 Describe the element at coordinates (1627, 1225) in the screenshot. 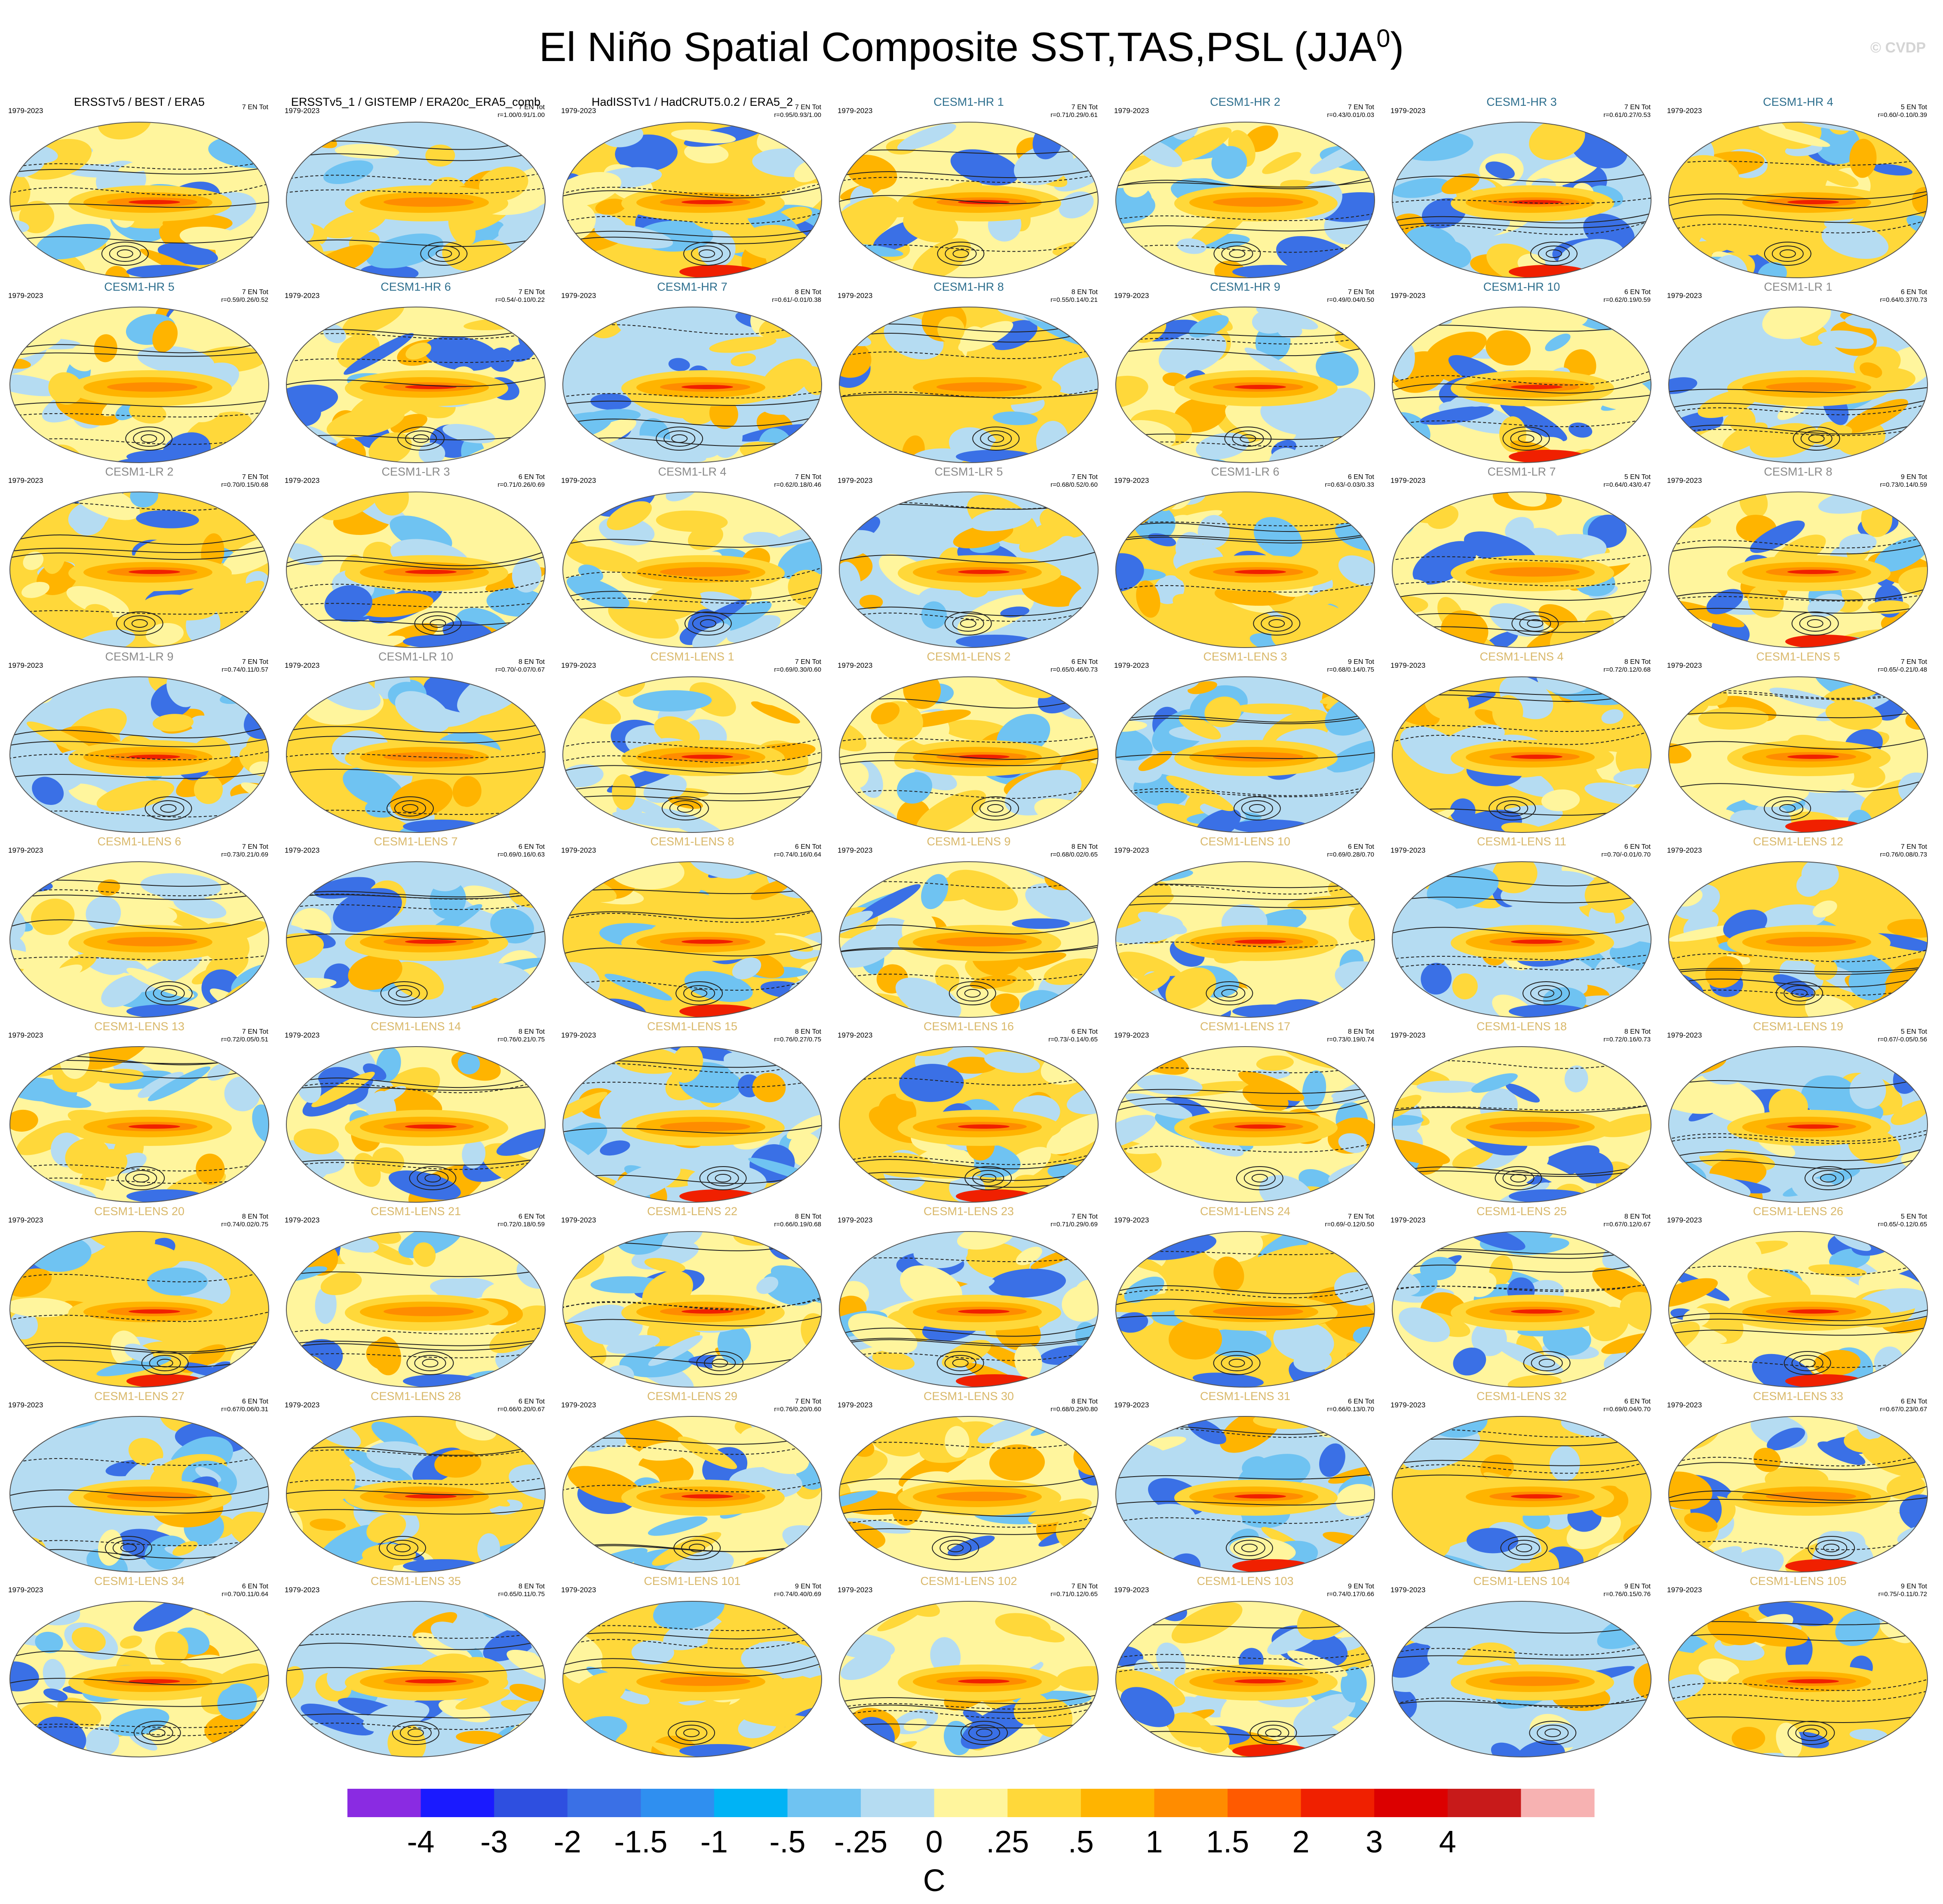

I see `panel-pattern-correlation: r=0.67/0.12/0.67` at that location.